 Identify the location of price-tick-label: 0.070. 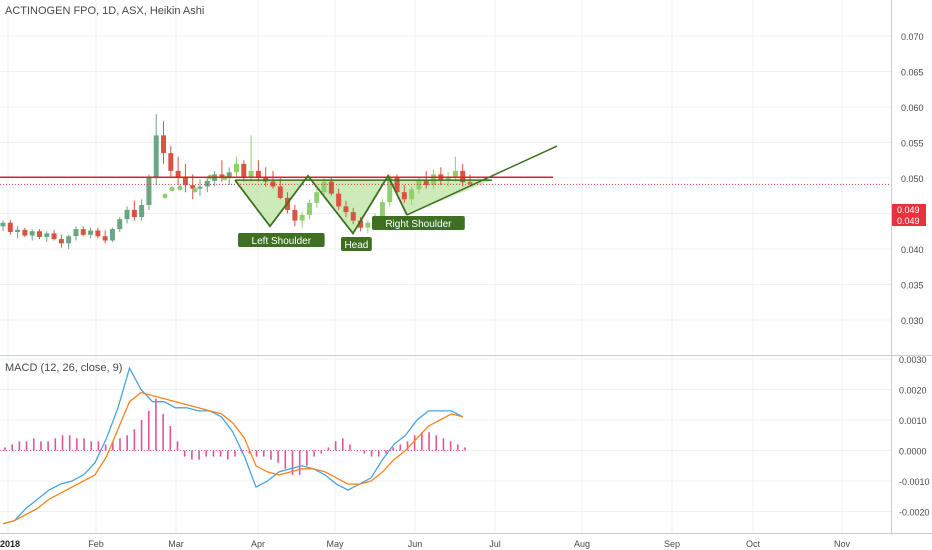
(912, 37).